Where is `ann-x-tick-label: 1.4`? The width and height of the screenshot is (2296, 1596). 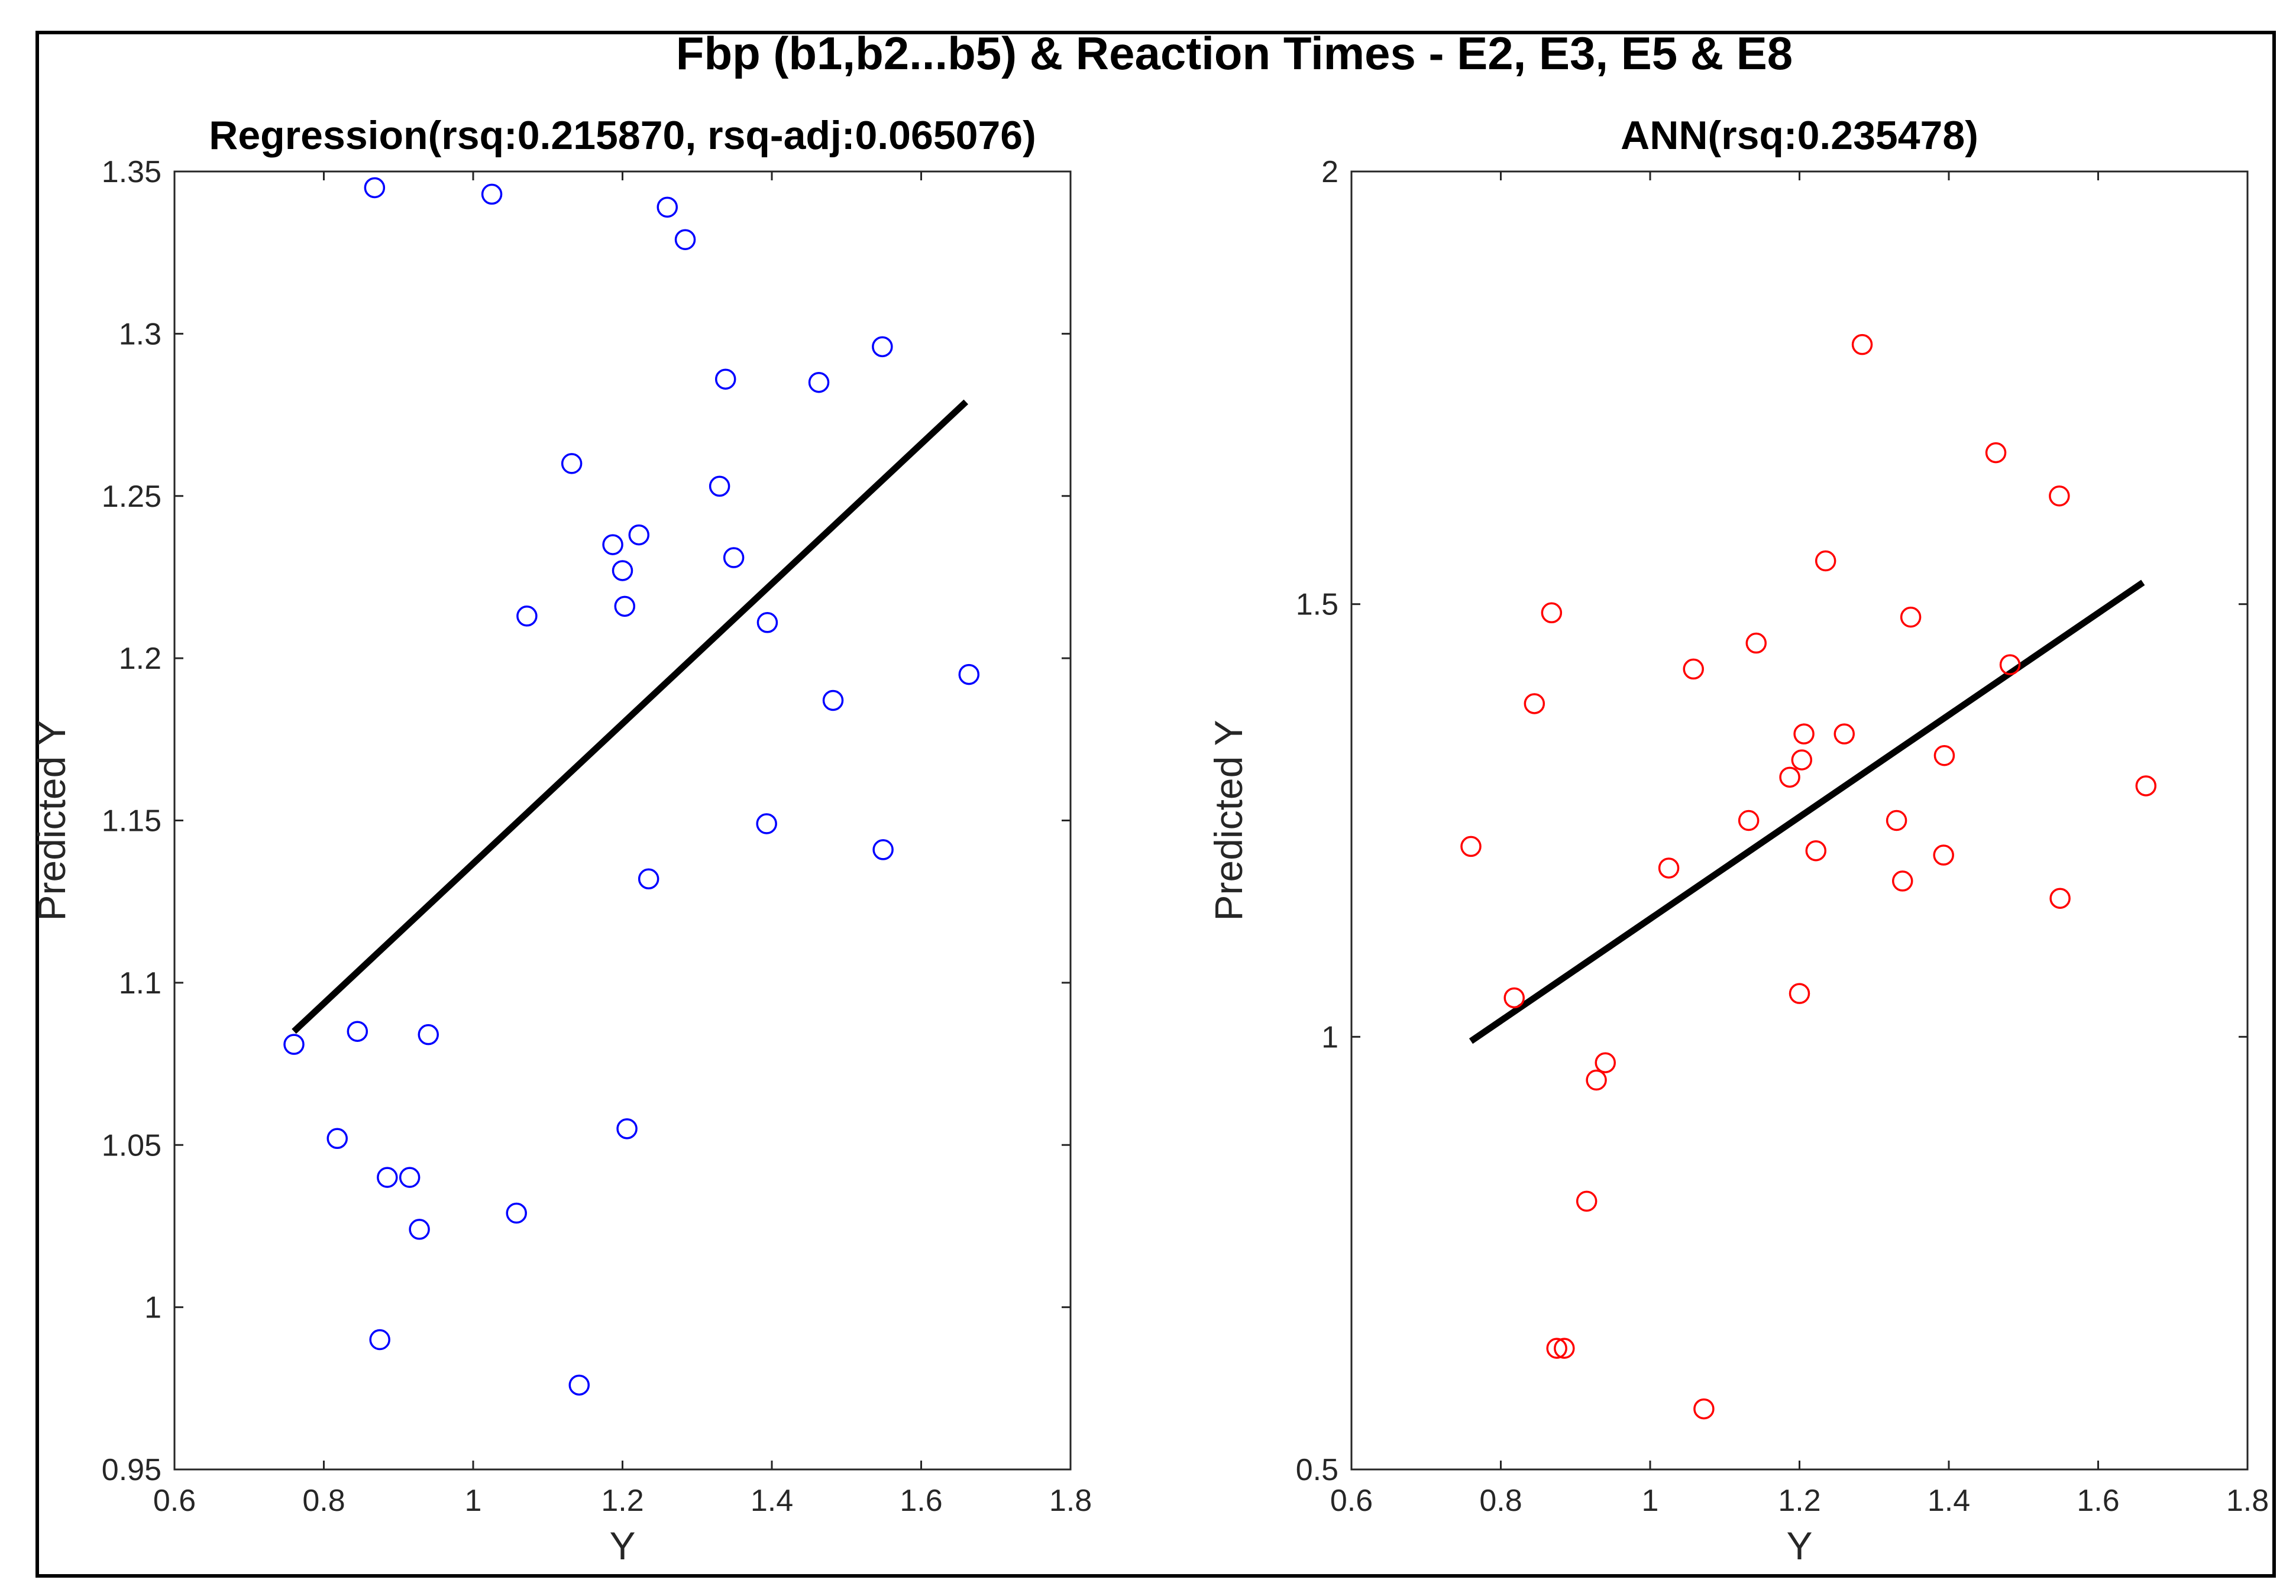
ann-x-tick-label: 1.4 is located at coordinates (1949, 1501).